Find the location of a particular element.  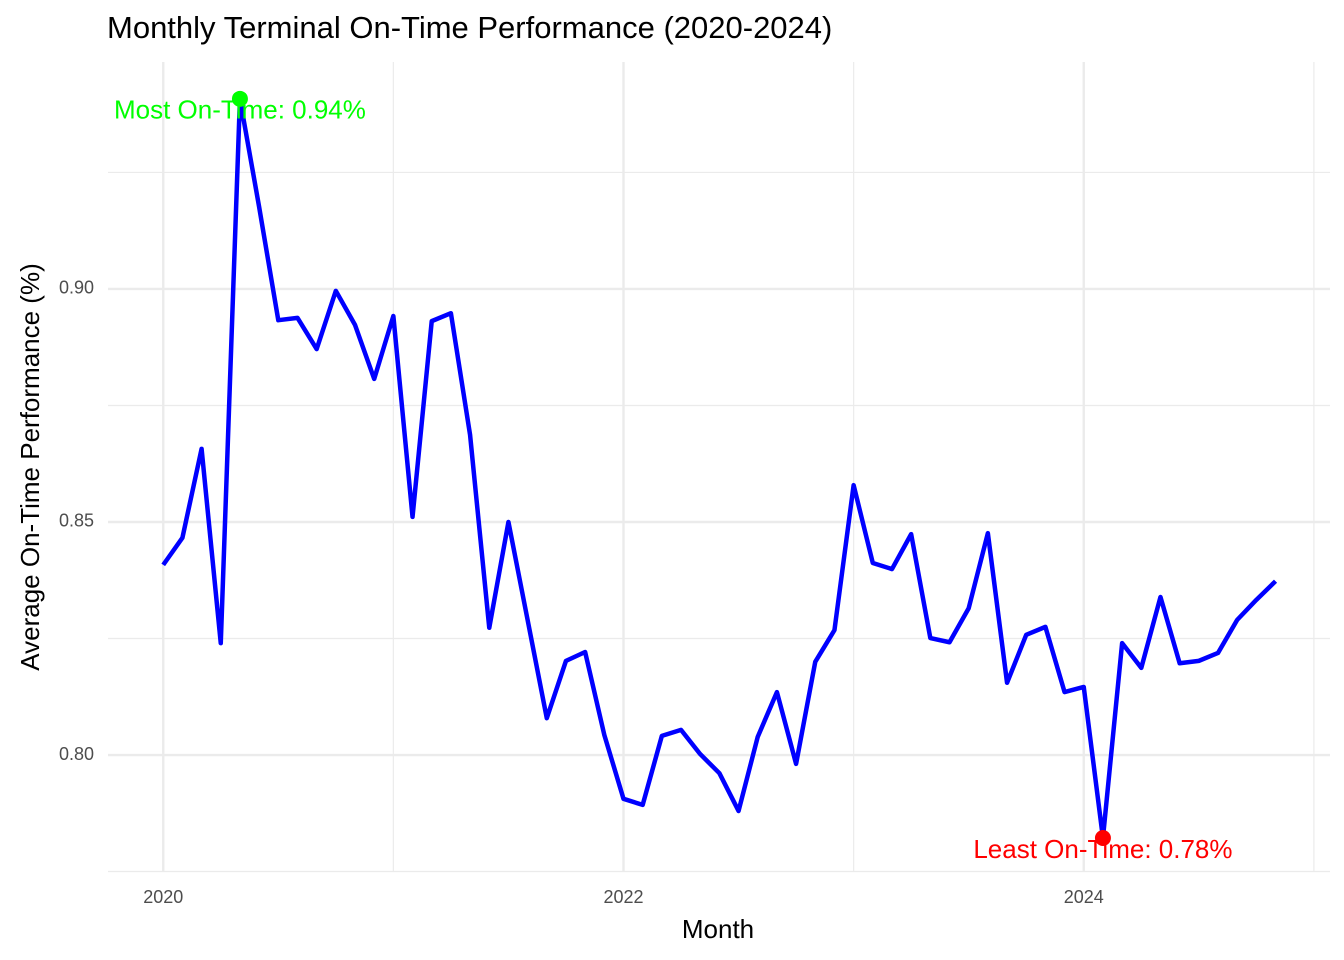

x-tick-label: 2024 is located at coordinates (1084, 897).